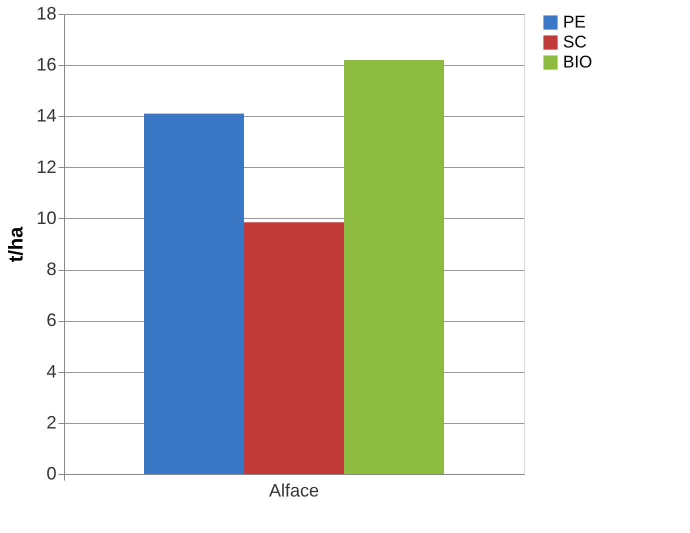  I want to click on y-tick-label: 0, so click(51, 474).